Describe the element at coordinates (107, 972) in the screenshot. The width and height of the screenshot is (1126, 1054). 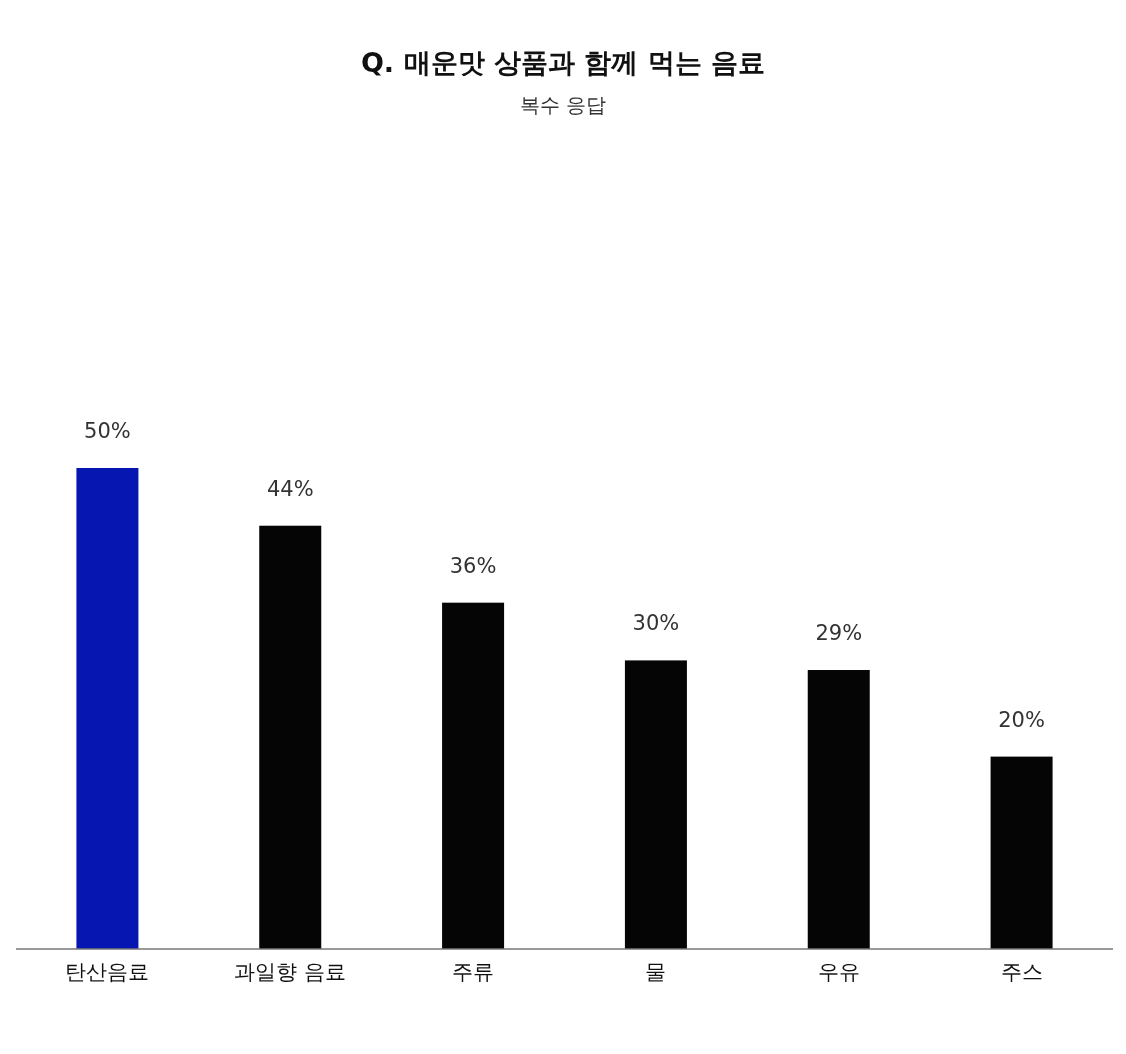
I see `x-tick-label: 탄산음료` at that location.